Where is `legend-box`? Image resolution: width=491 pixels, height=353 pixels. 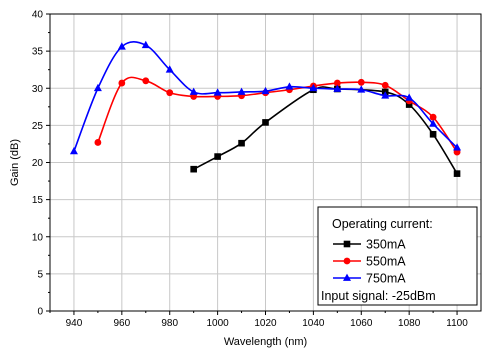
legend-box is located at coordinates (397, 256).